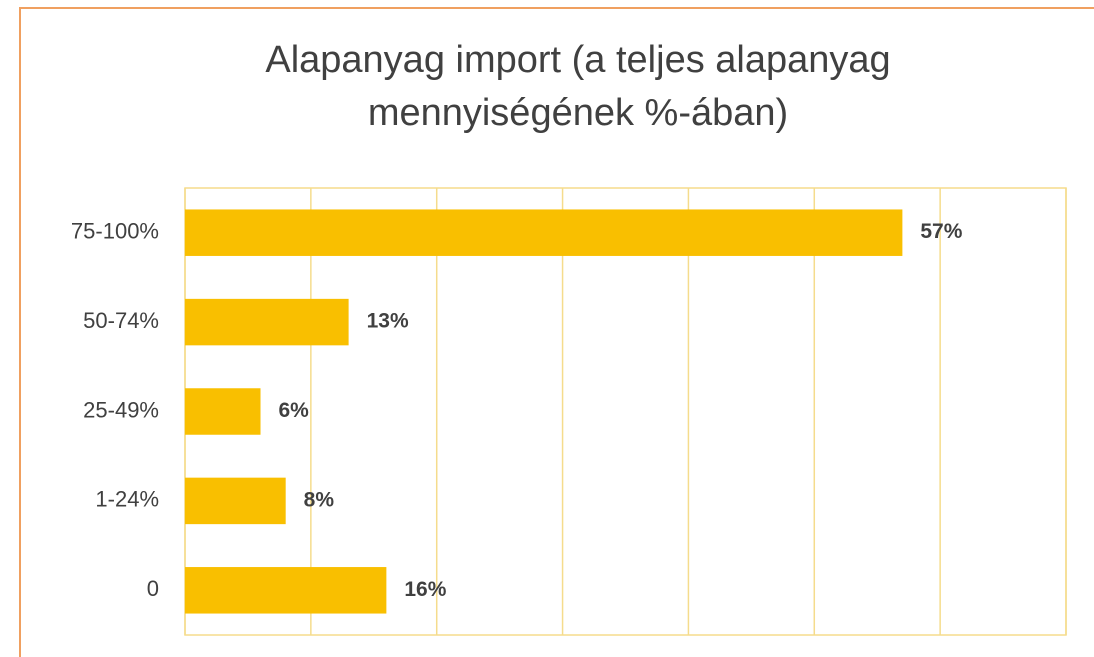 The width and height of the screenshot is (1094, 657). Describe the element at coordinates (121, 409) in the screenshot. I see `y-tick-label: 25-49%` at that location.